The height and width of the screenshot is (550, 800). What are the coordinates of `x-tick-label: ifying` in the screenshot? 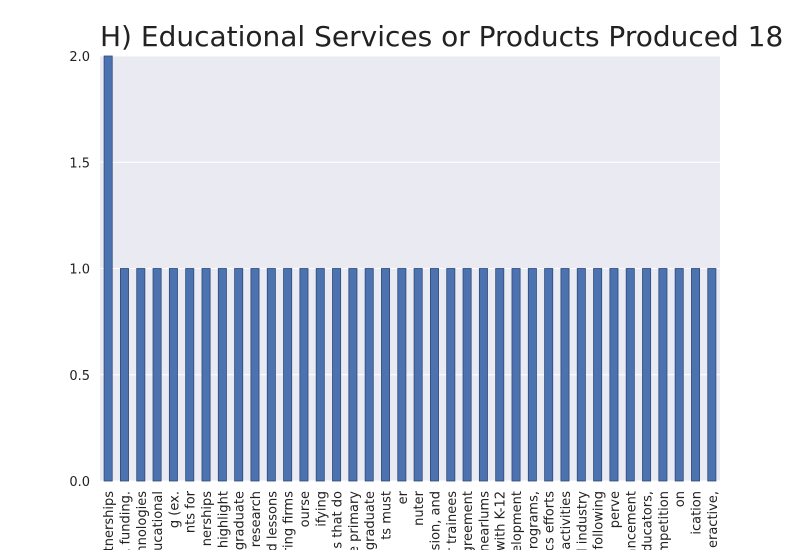 It's located at (321, 509).